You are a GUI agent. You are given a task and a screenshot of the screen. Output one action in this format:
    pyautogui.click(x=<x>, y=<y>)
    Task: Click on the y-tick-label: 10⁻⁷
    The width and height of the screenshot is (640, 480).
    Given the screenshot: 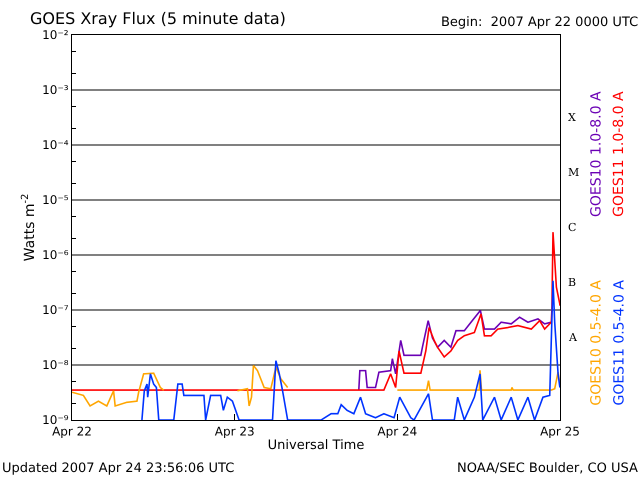 What is the action you would take?
    pyautogui.click(x=55, y=310)
    